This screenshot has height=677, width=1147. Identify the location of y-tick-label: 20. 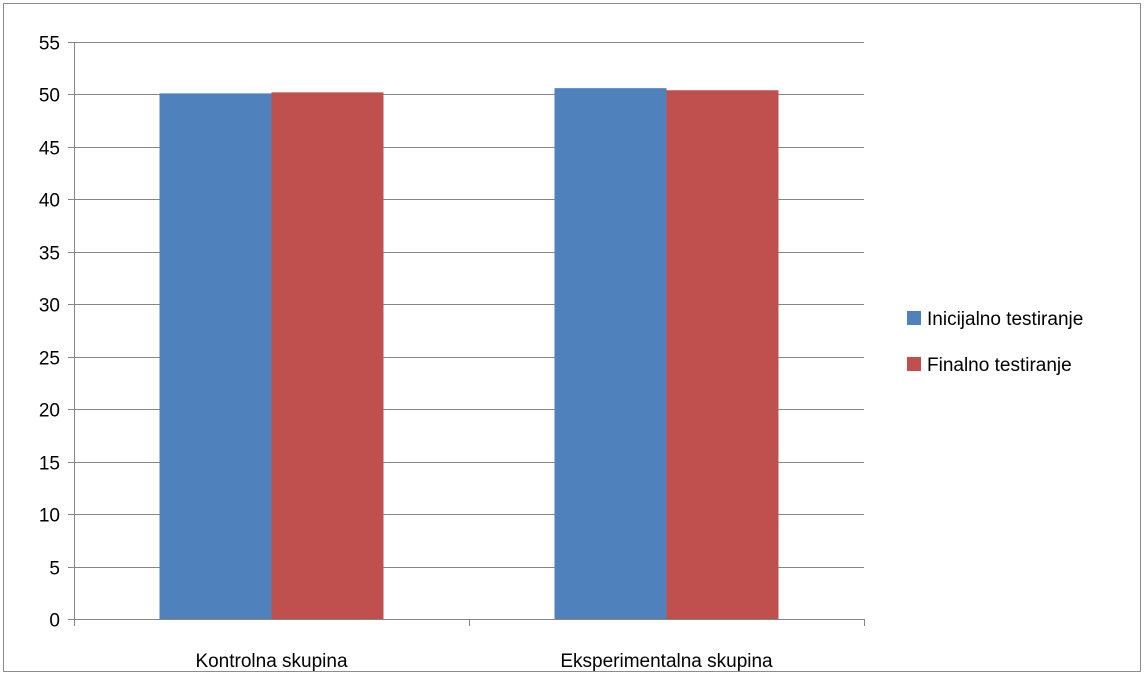
(49, 411).